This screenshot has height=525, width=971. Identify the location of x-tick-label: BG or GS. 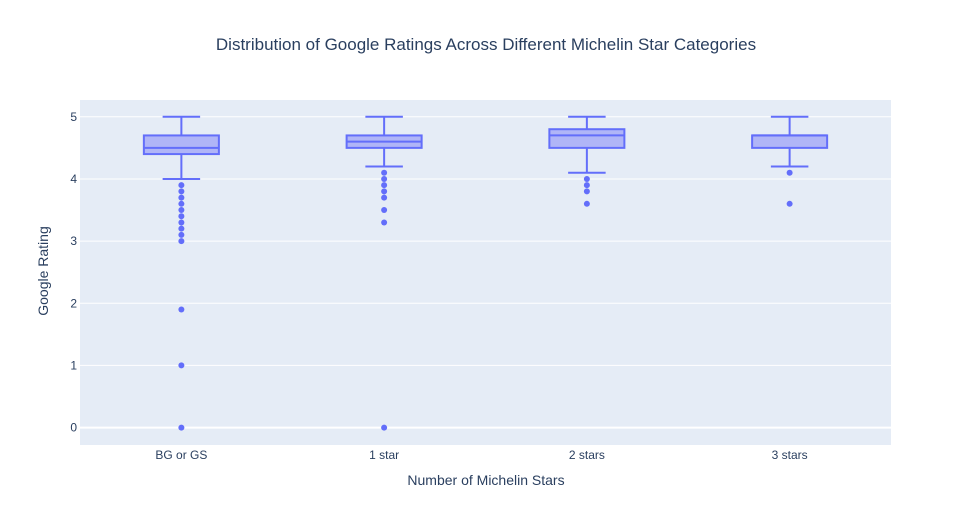
(181, 455).